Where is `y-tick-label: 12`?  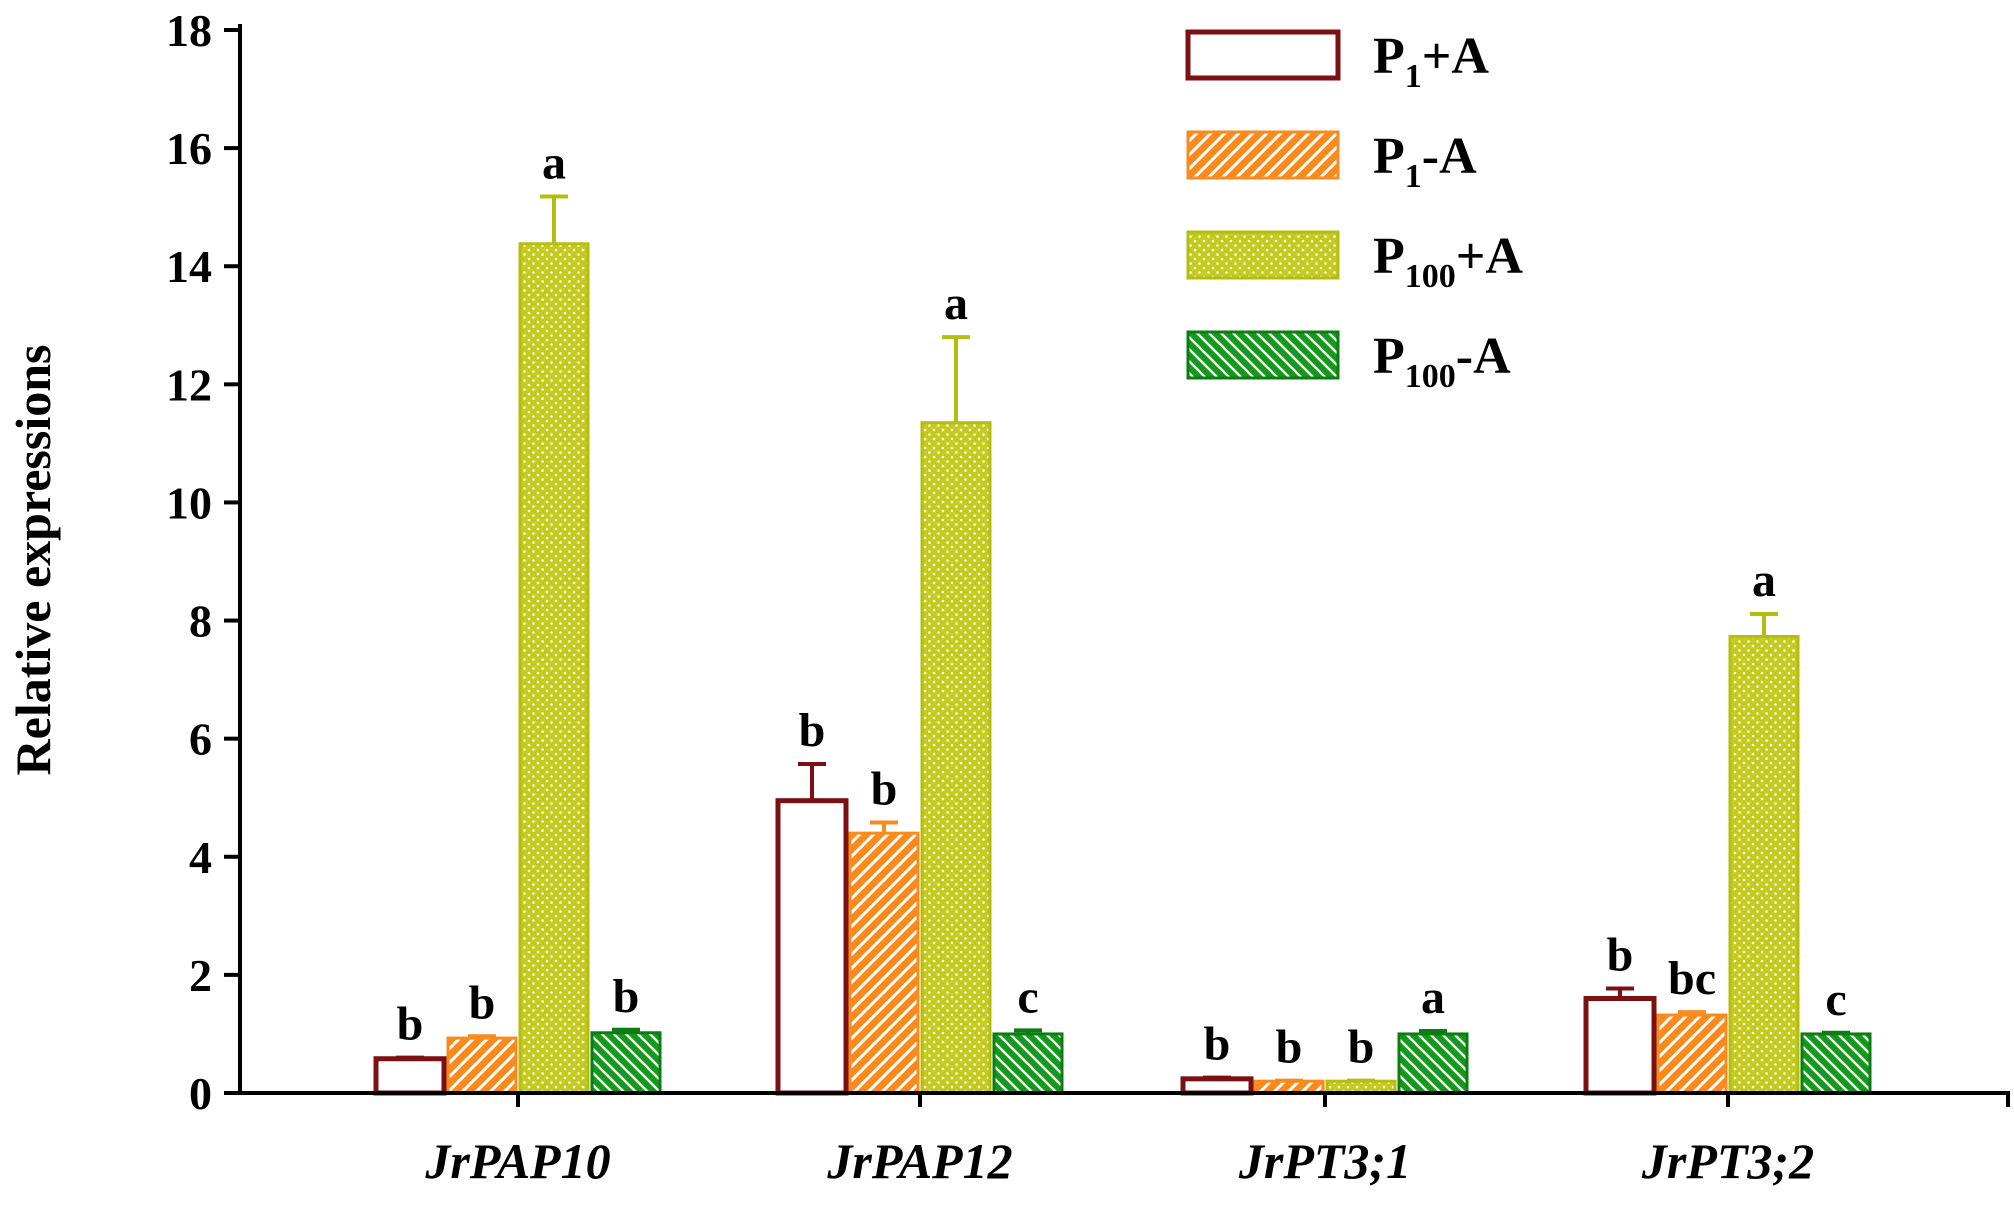 y-tick-label: 12 is located at coordinates (189, 384).